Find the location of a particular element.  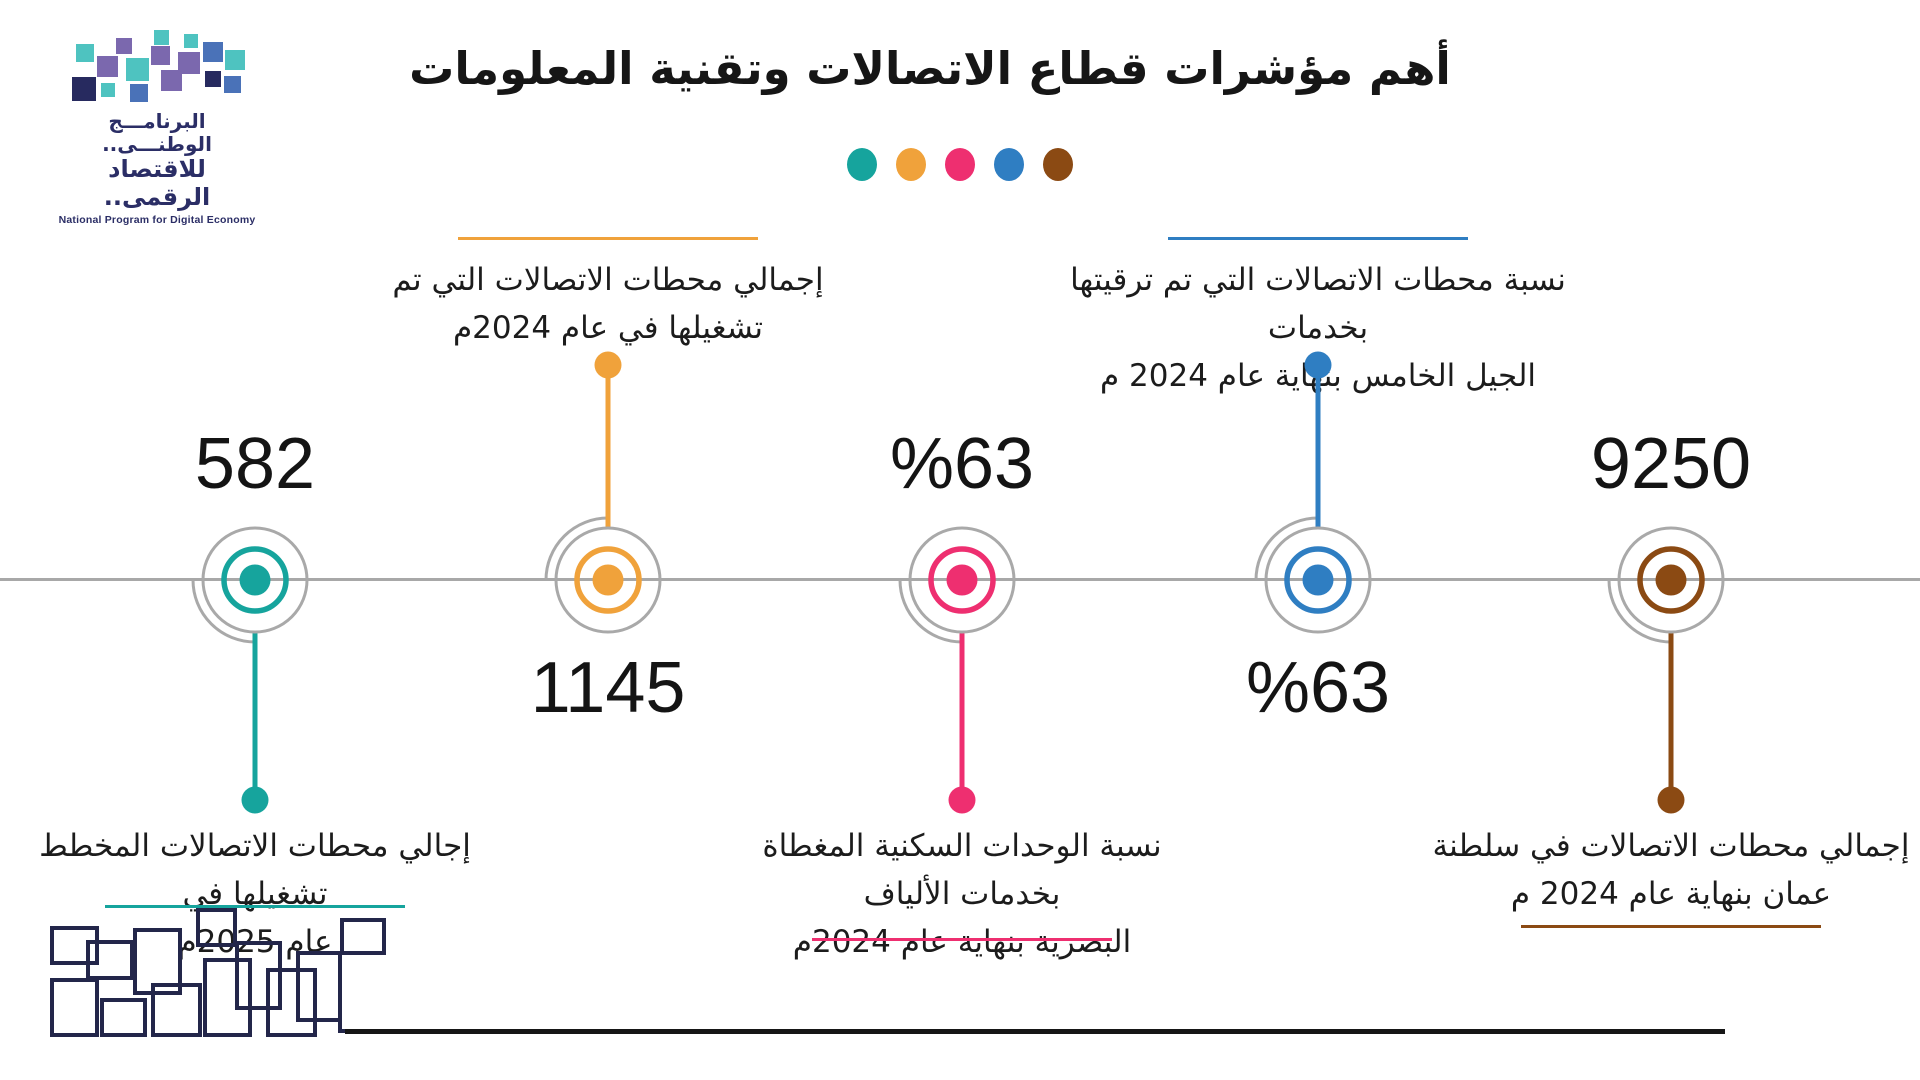

logo-english-line: National Program for Digital Economy is located at coordinates (157, 220).